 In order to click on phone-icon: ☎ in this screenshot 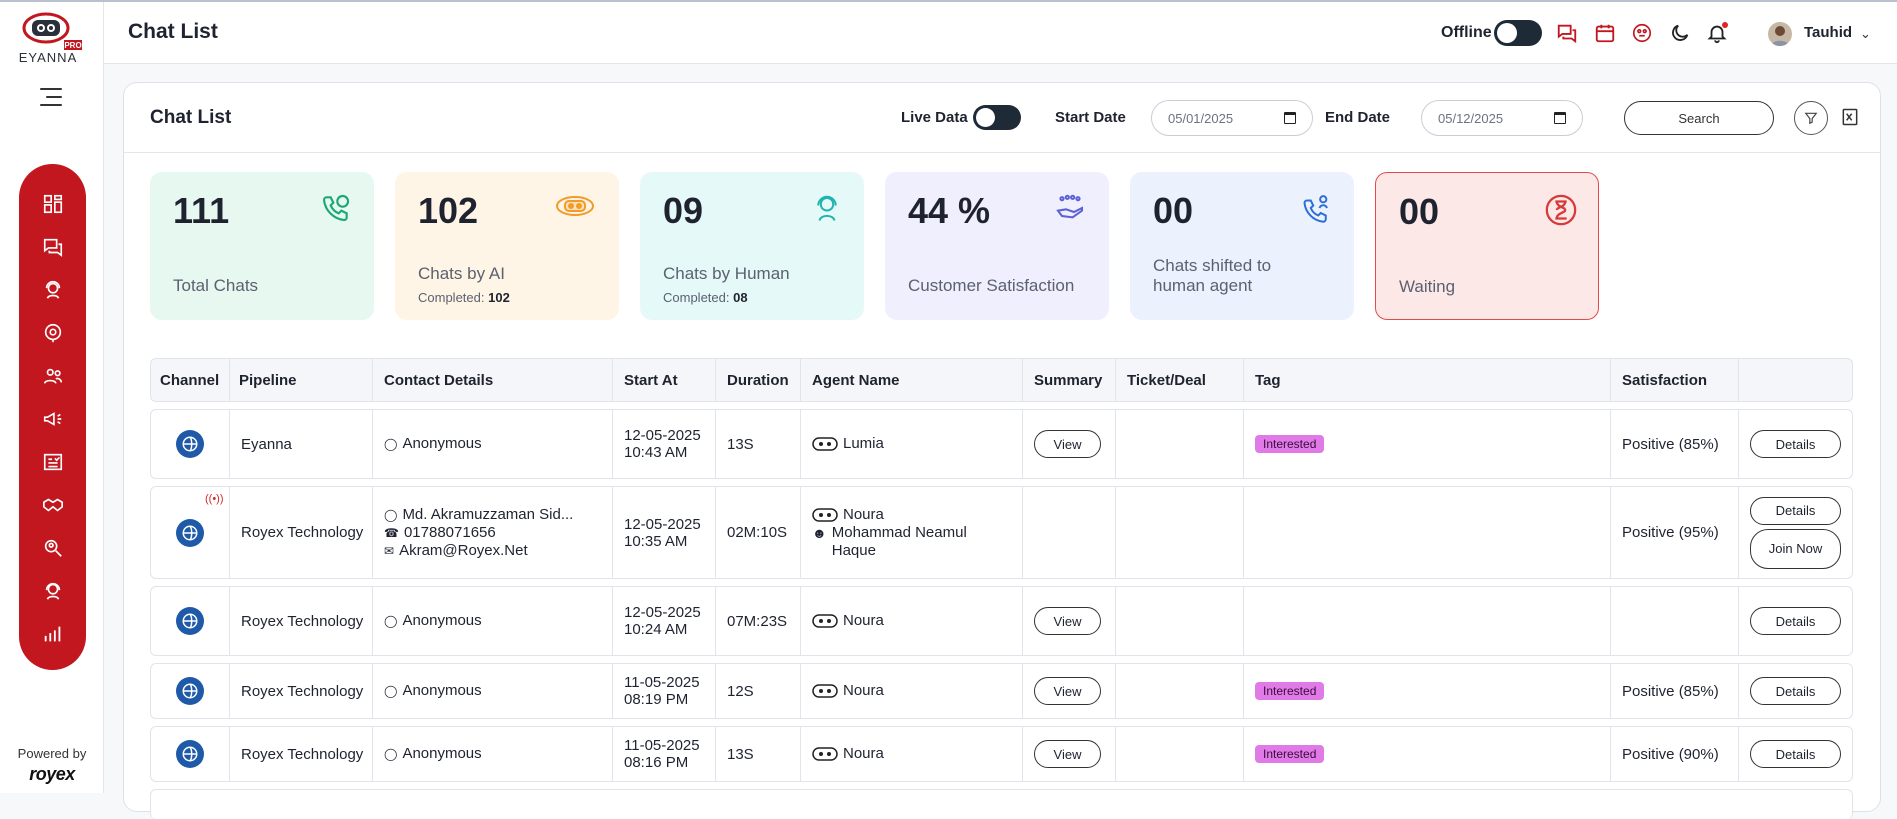, I will do `click(391, 532)`.